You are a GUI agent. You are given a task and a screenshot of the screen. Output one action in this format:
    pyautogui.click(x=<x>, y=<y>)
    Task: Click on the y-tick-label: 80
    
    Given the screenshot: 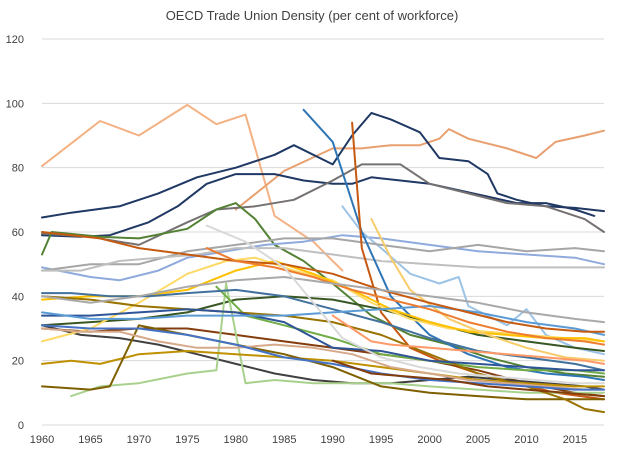 What is the action you would take?
    pyautogui.click(x=18, y=169)
    